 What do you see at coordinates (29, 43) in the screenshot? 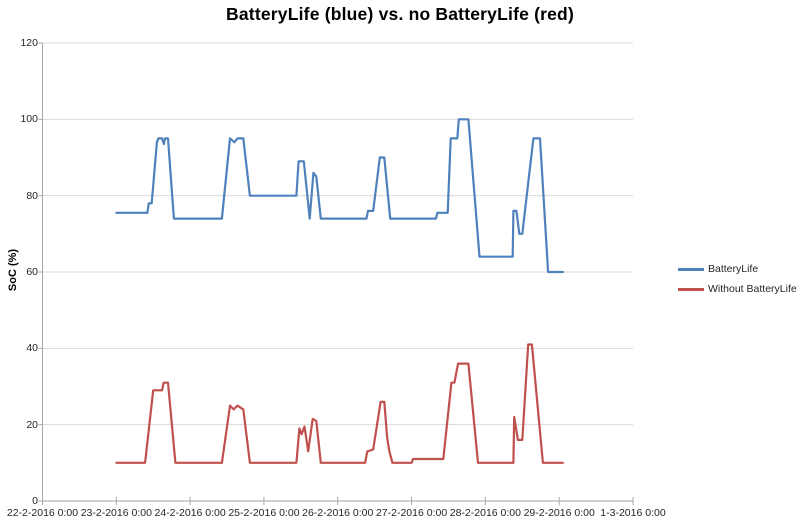
I see `y-tick-label-120: 120` at bounding box center [29, 43].